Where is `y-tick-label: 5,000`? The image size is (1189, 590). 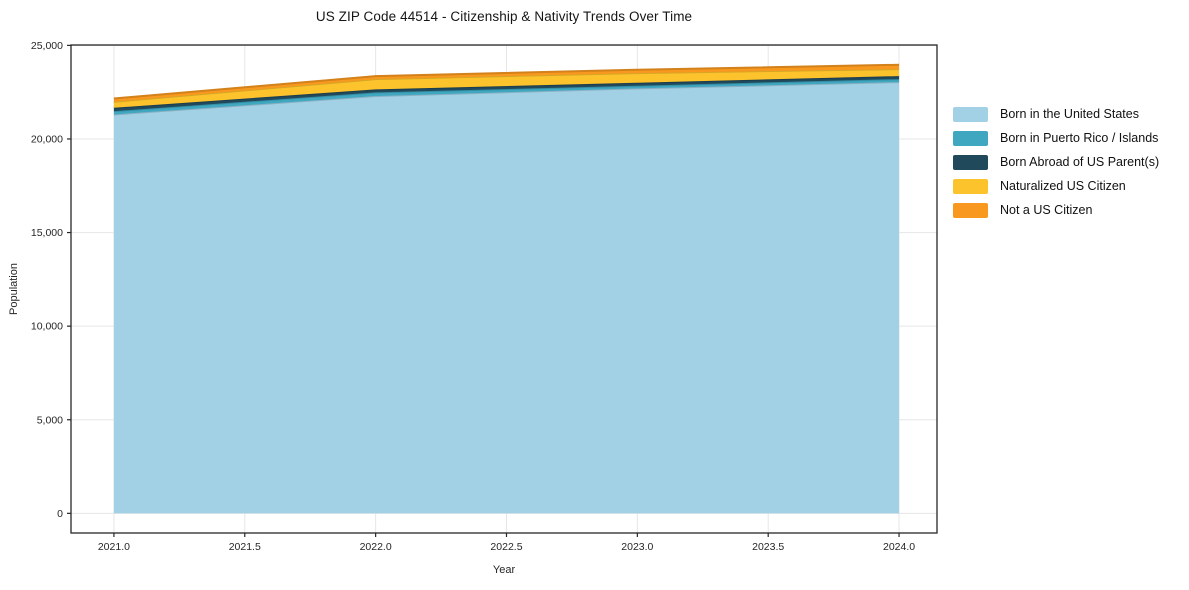
y-tick-label: 5,000 is located at coordinates (50, 420).